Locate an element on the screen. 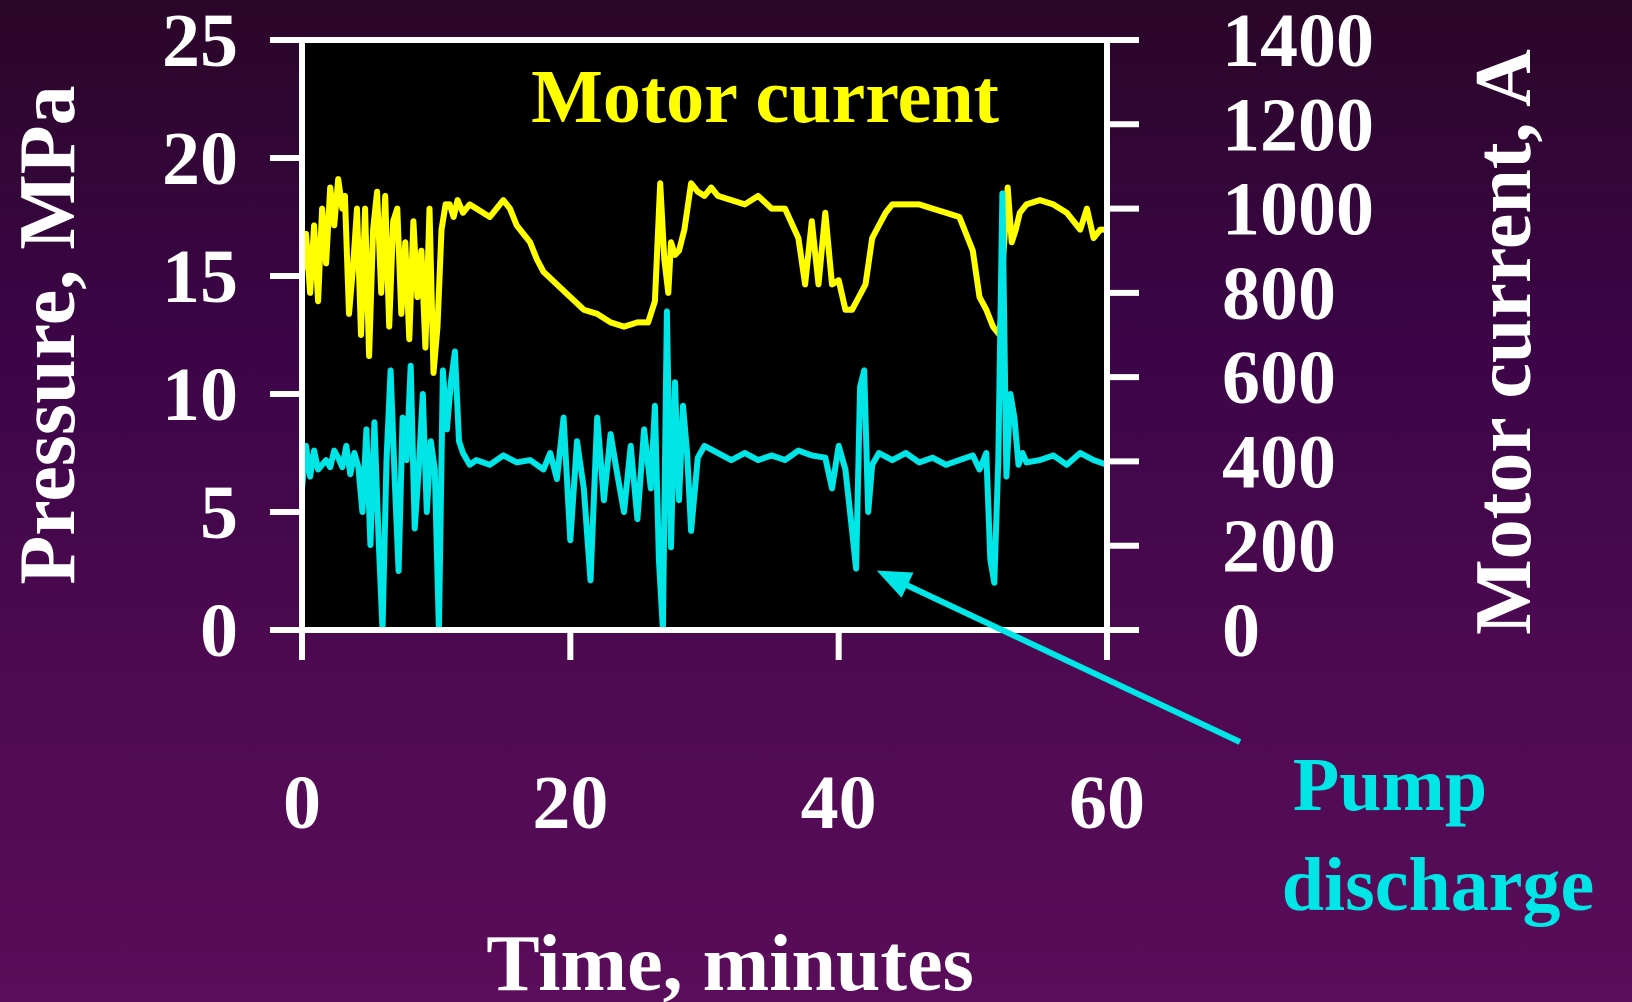 This screenshot has height=1002, width=1632. right-y-axis-label: Motor current, A is located at coordinates (1504, 342).